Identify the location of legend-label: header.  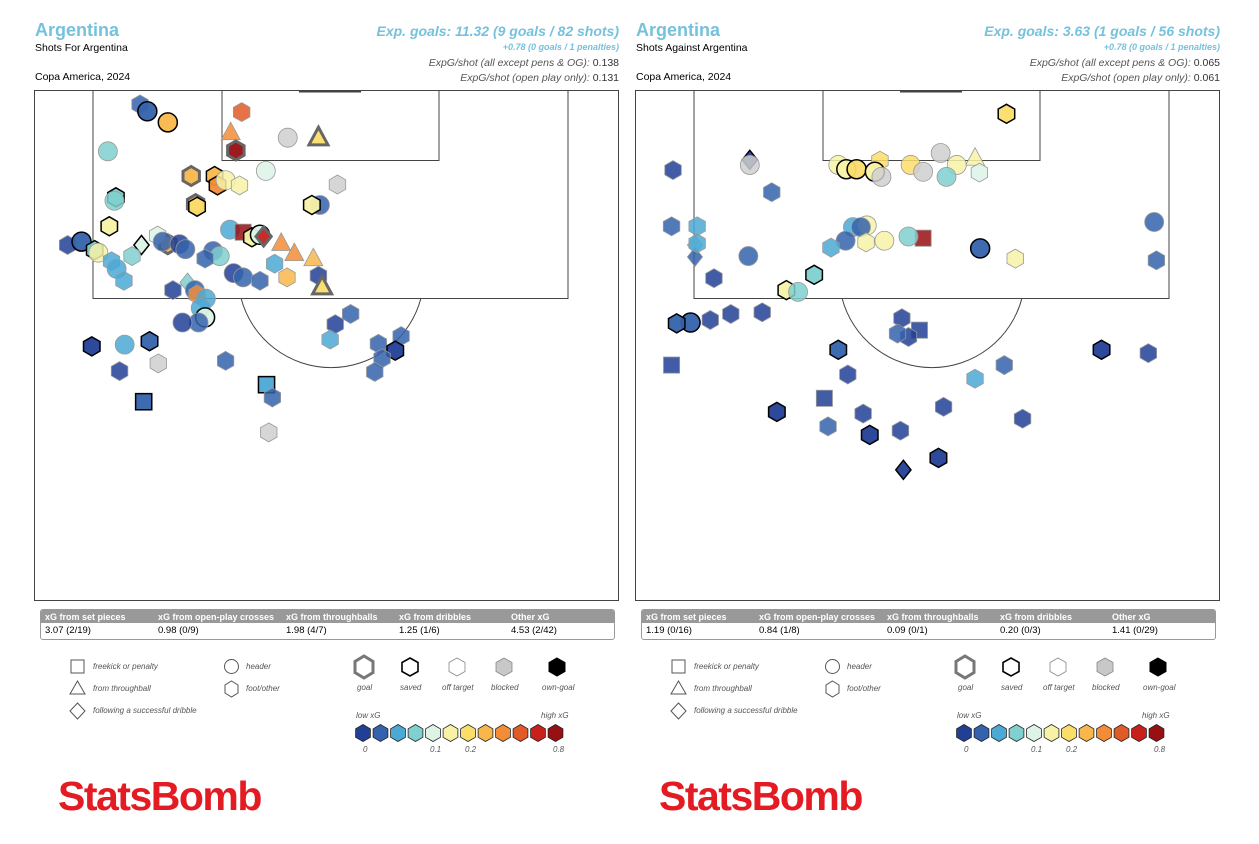
(859, 666).